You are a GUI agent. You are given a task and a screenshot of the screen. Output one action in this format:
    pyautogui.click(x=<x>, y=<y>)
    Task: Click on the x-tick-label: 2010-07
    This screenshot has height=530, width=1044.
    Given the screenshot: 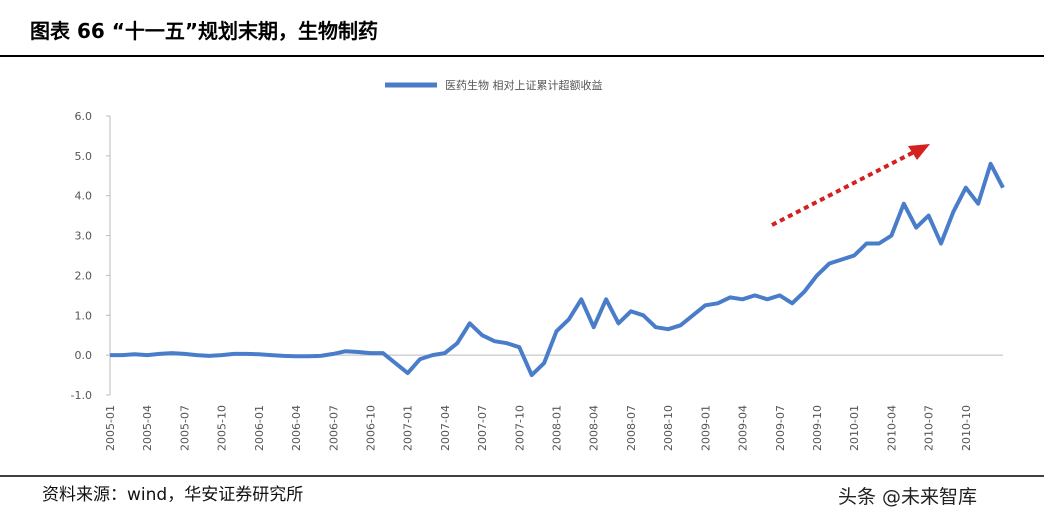 What is the action you would take?
    pyautogui.click(x=929, y=428)
    